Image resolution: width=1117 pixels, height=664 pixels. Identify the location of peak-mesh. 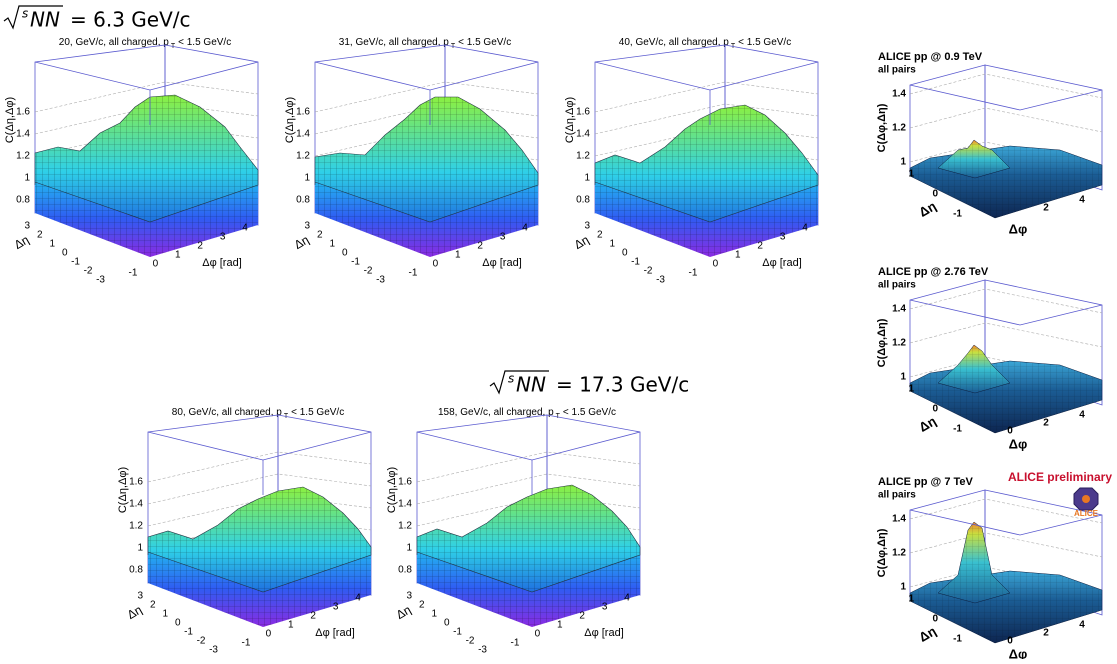
(974, 159).